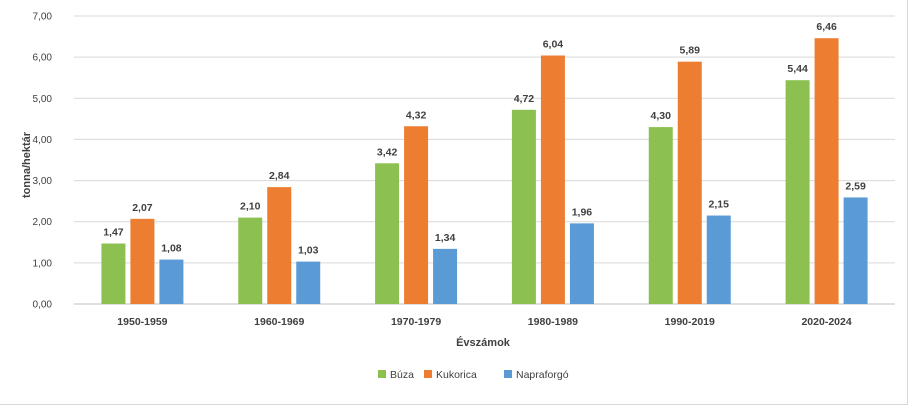  What do you see at coordinates (797, 69) in the screenshot?
I see `data-label: 5,44` at bounding box center [797, 69].